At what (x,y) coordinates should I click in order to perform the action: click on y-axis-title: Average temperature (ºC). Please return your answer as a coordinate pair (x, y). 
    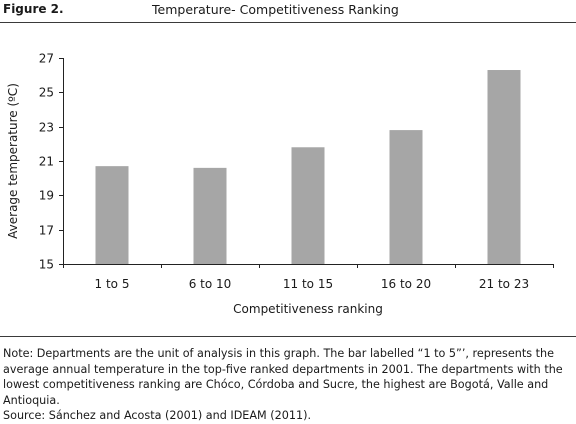
    Looking at the image, I should click on (13, 161).